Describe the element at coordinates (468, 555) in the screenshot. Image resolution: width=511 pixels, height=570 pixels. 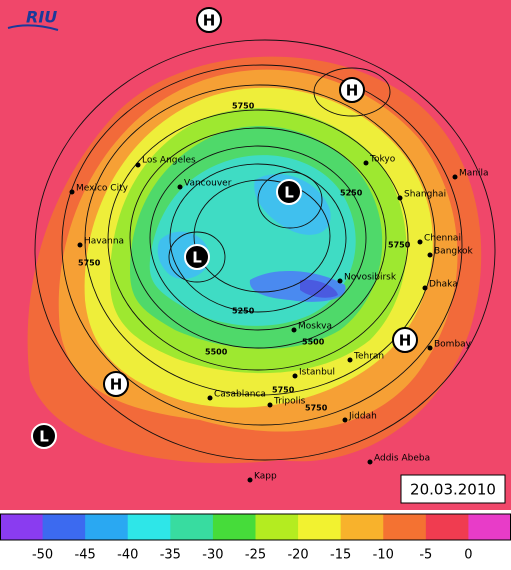
I see `colorbar-label: 0` at that location.